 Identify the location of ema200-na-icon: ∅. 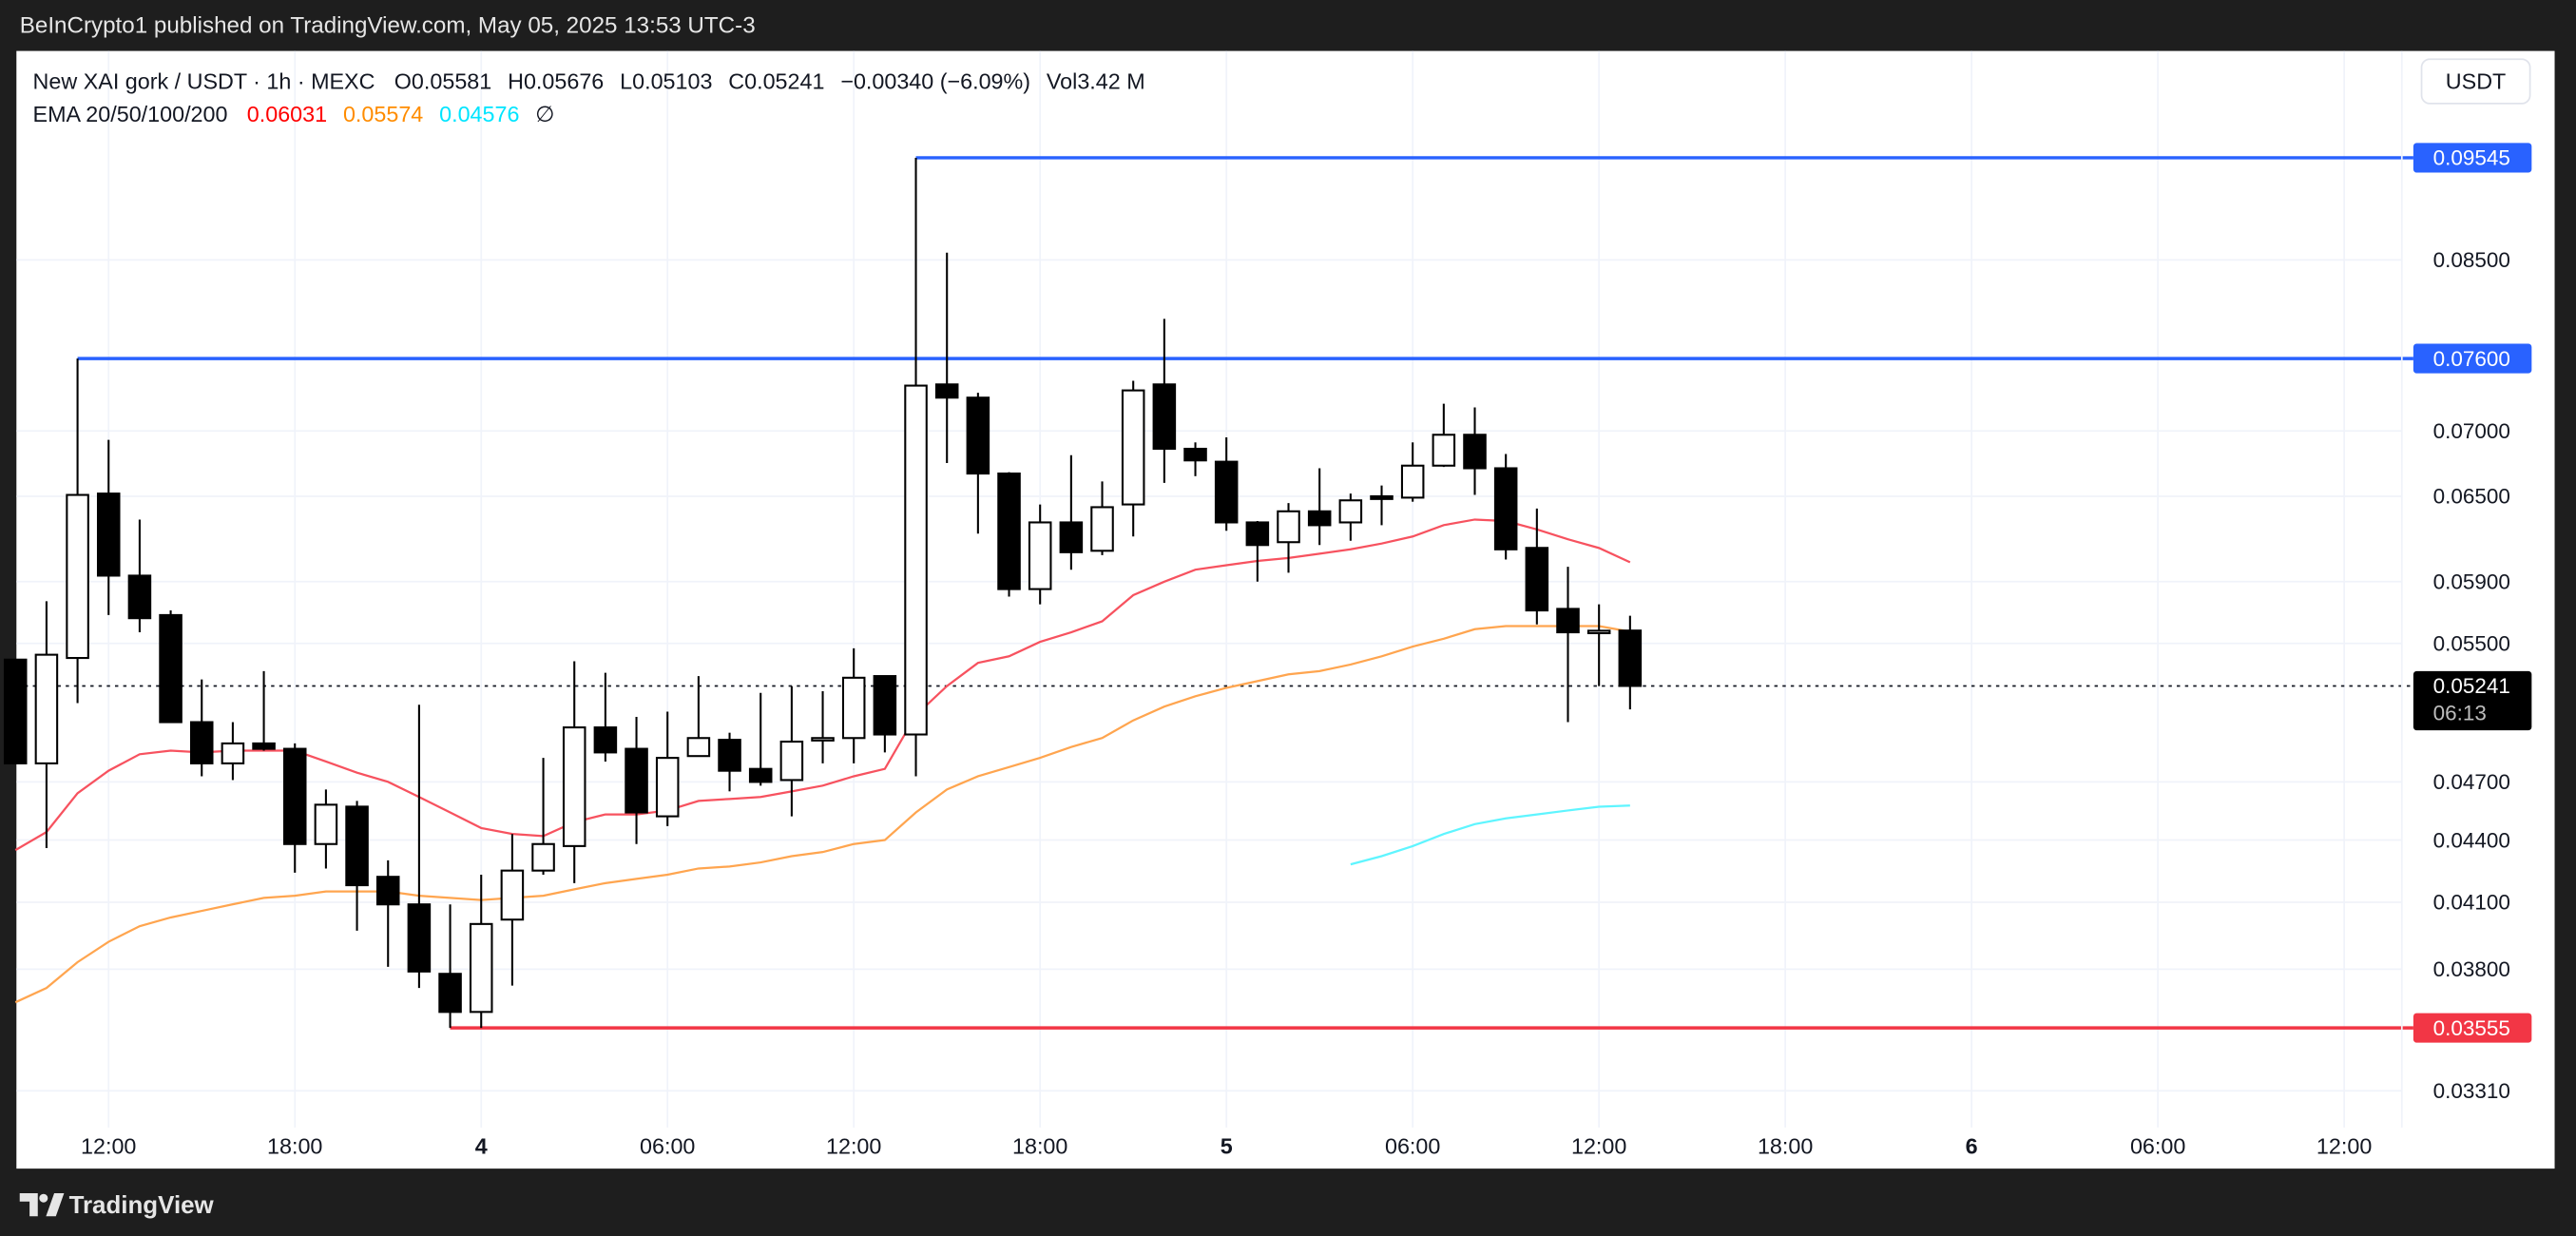
(544, 114).